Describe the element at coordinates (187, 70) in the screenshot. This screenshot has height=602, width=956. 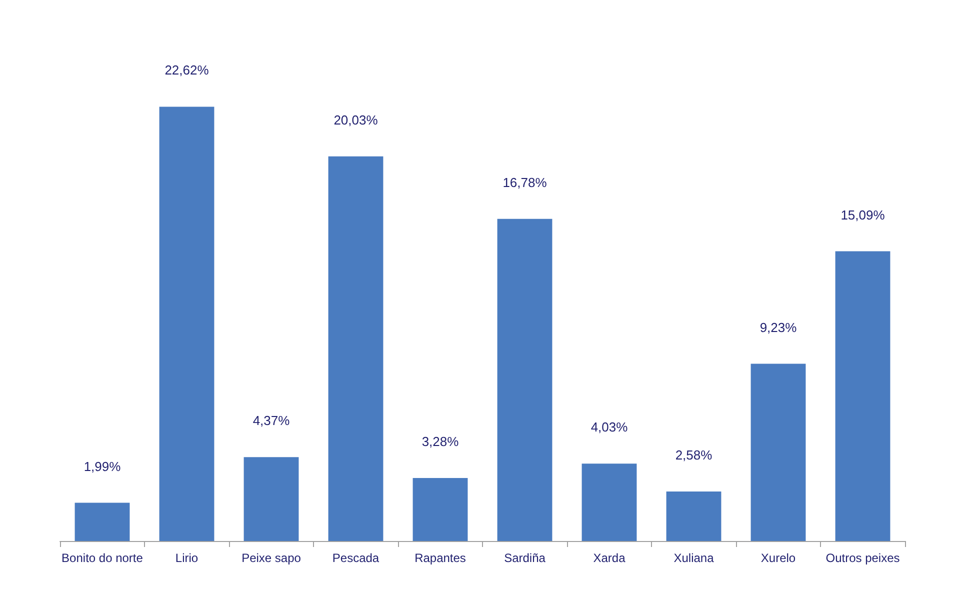
I see `data-label: 22,62%` at that location.